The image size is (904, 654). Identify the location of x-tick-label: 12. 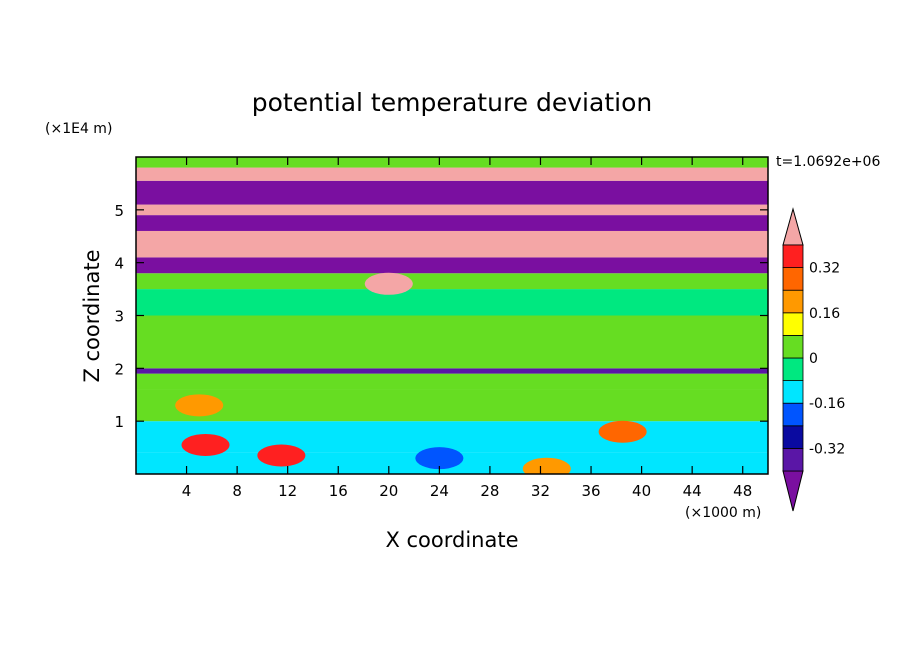
(287, 491).